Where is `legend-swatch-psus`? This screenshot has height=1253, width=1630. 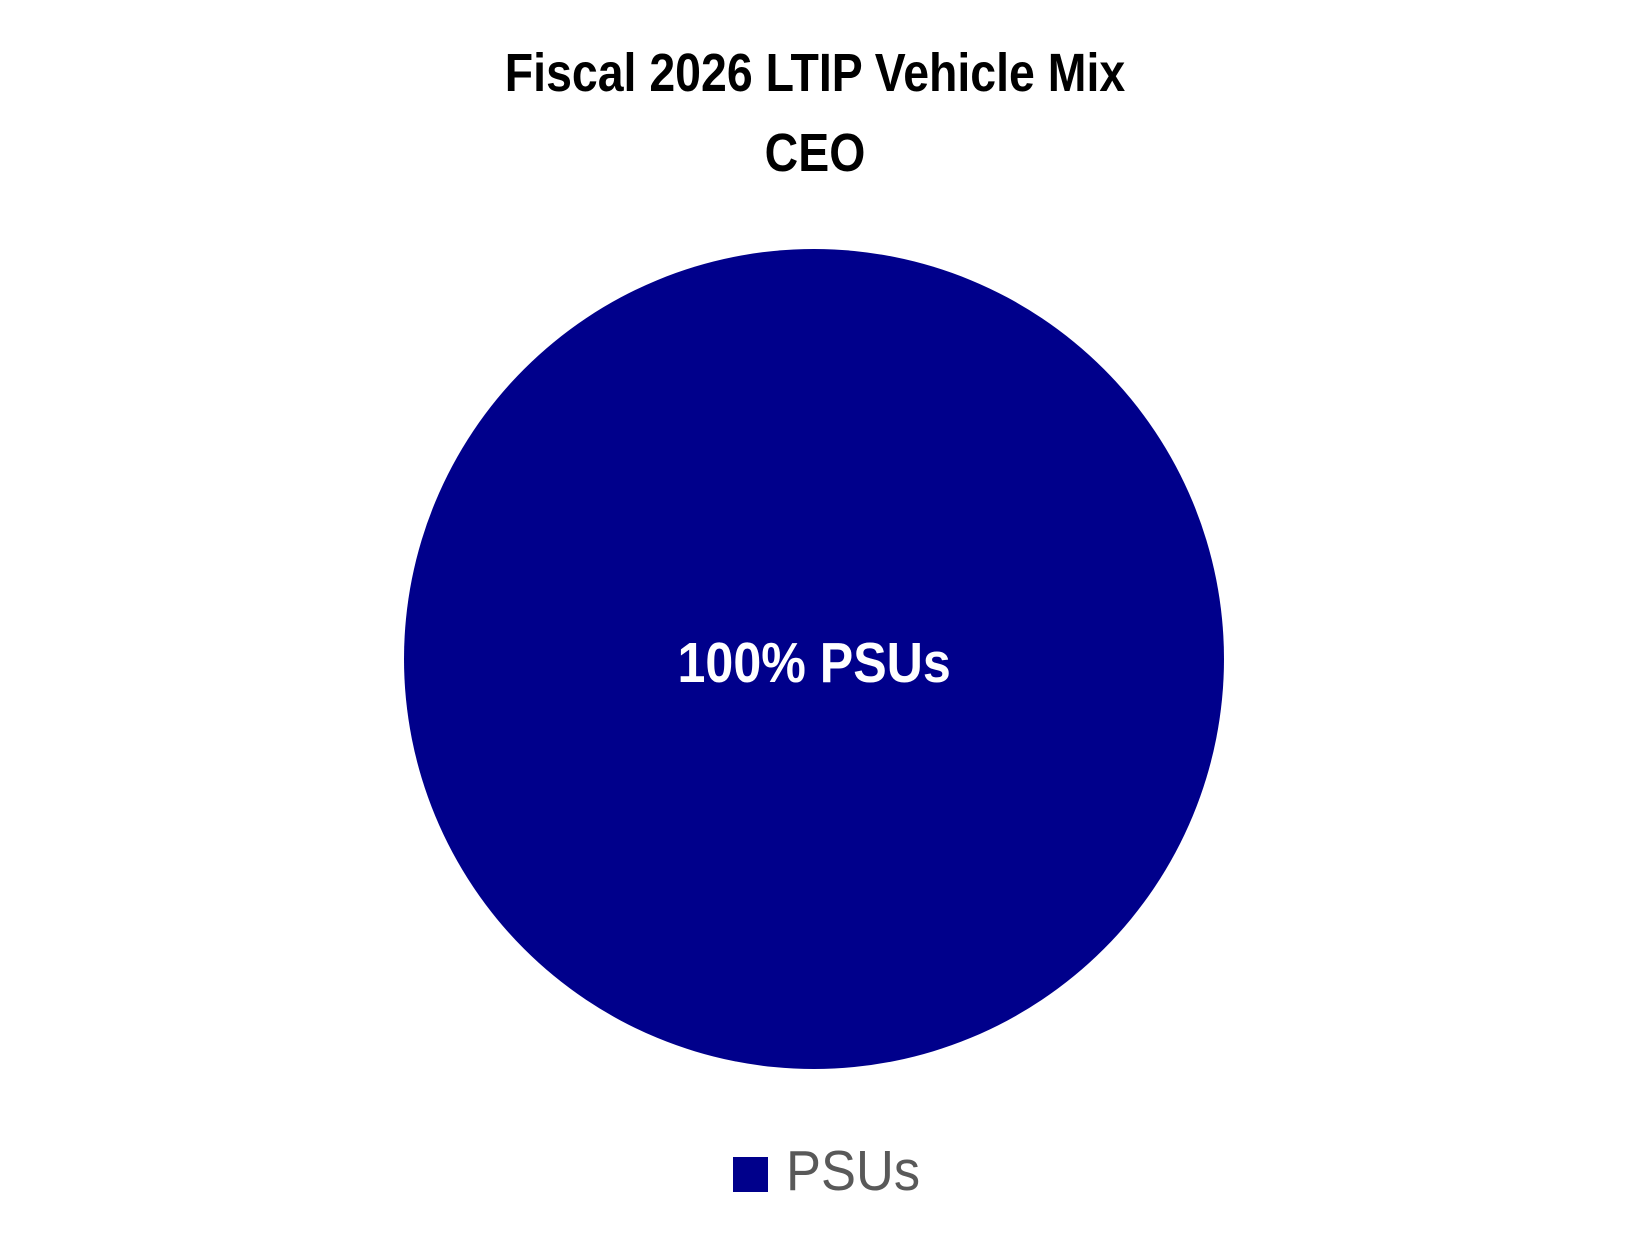
legend-swatch-psus is located at coordinates (750, 1174).